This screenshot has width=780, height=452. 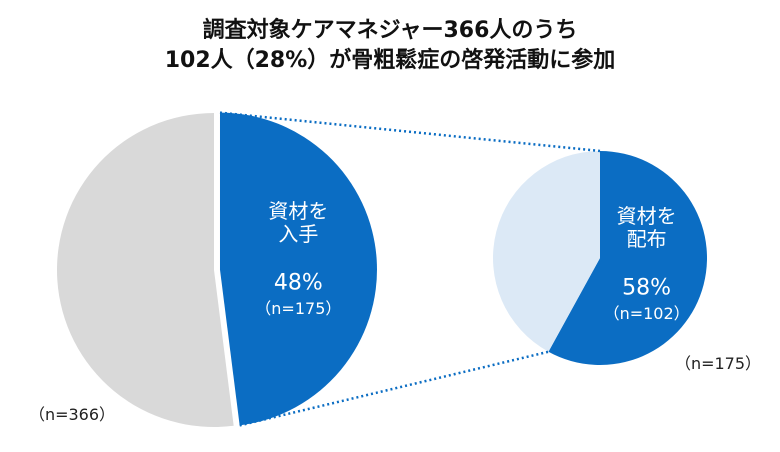 What do you see at coordinates (72, 414) in the screenshot?
I see `pie-n-label: （n=366）` at bounding box center [72, 414].